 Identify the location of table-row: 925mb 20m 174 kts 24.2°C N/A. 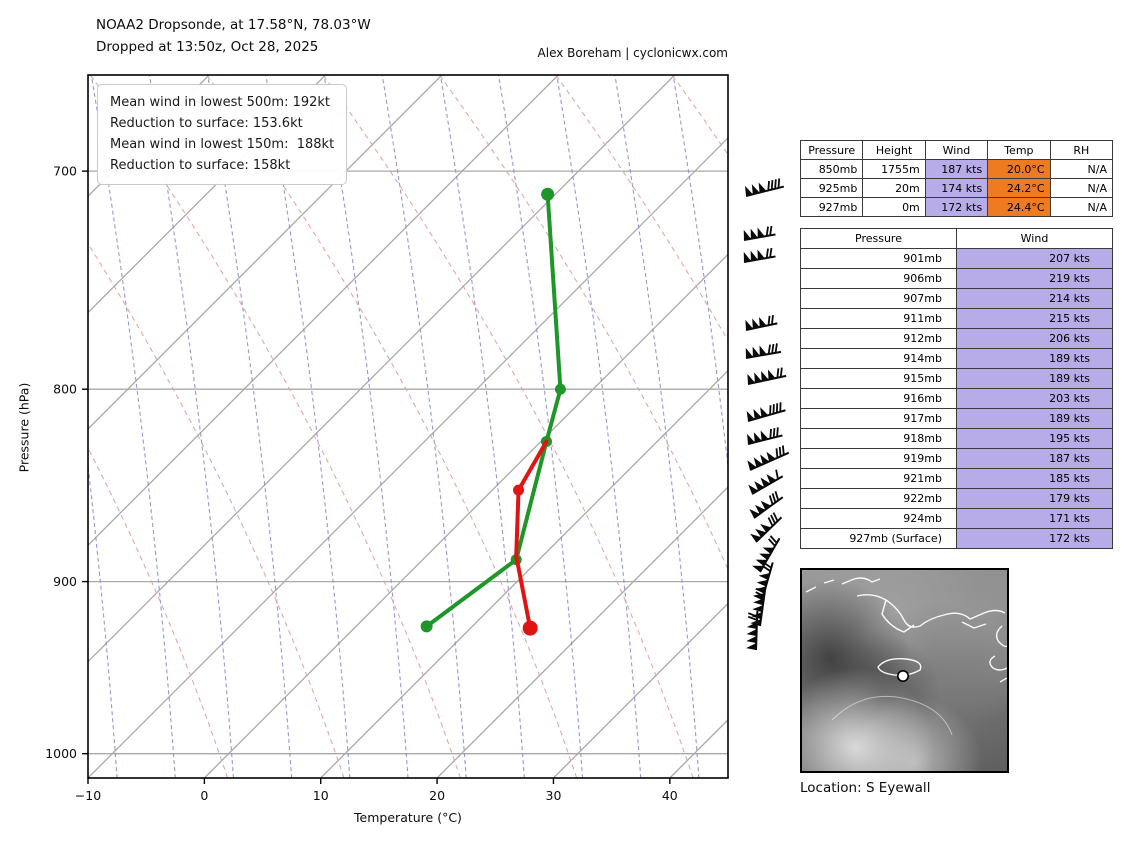
(956, 188).